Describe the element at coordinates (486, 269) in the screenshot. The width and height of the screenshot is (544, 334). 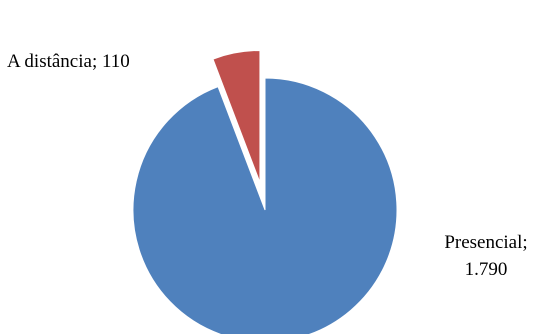
I see `label-presencial-value: 1.790` at that location.